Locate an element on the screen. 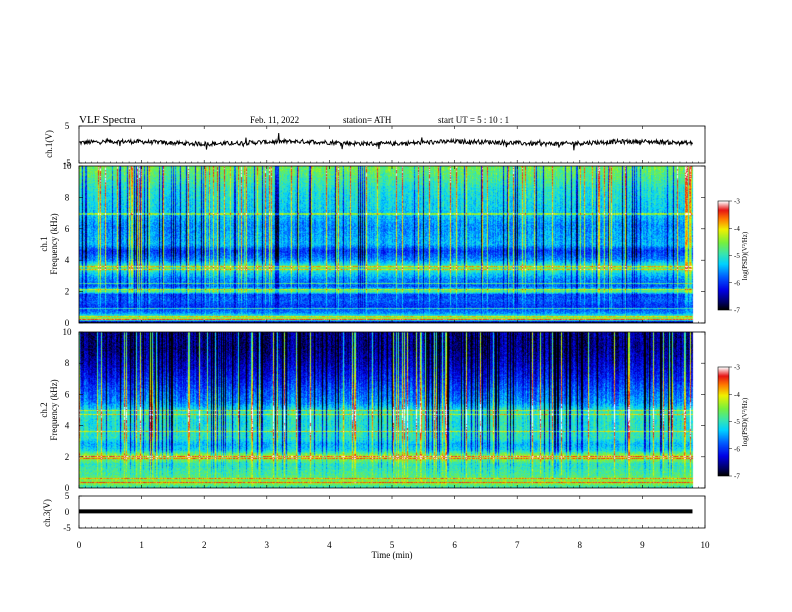  x-tick-label: 10 is located at coordinates (706, 545).